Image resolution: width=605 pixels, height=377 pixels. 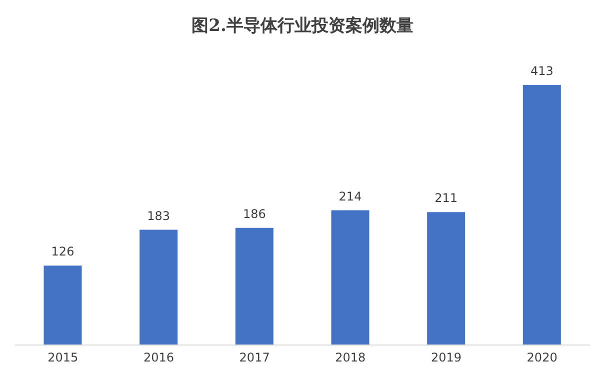 What do you see at coordinates (254, 213) in the screenshot?
I see `data-label: 186` at bounding box center [254, 213].